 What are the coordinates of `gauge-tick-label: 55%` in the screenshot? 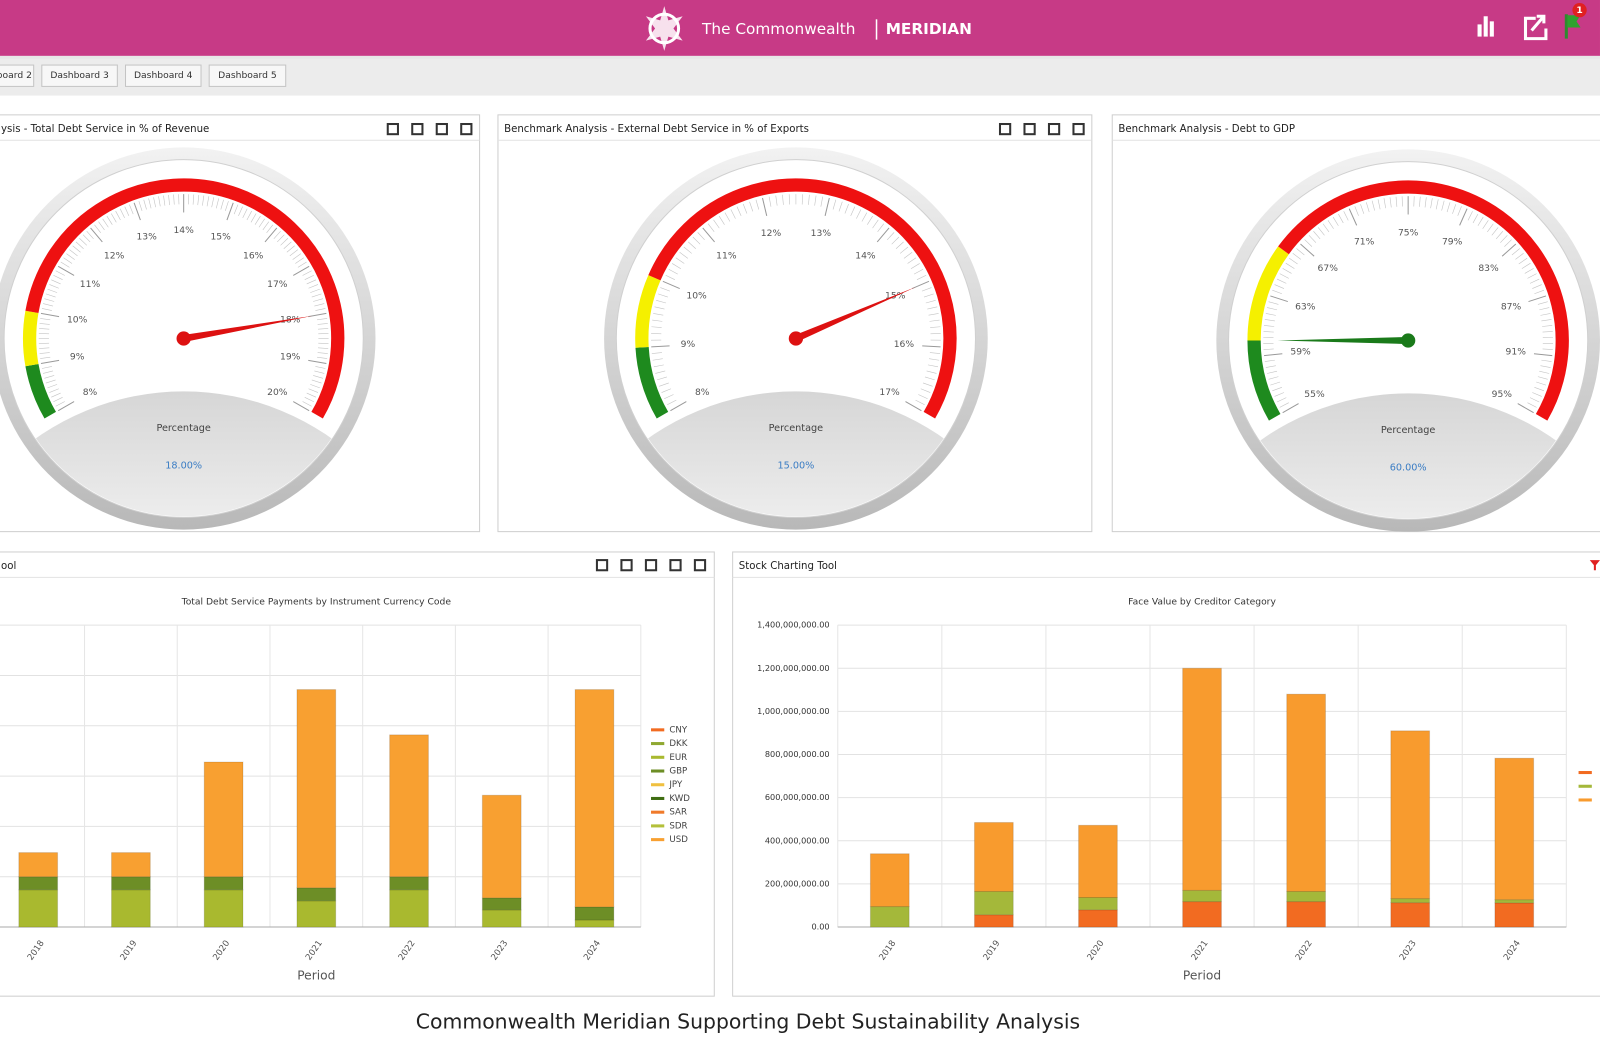 It's located at (1314, 394).